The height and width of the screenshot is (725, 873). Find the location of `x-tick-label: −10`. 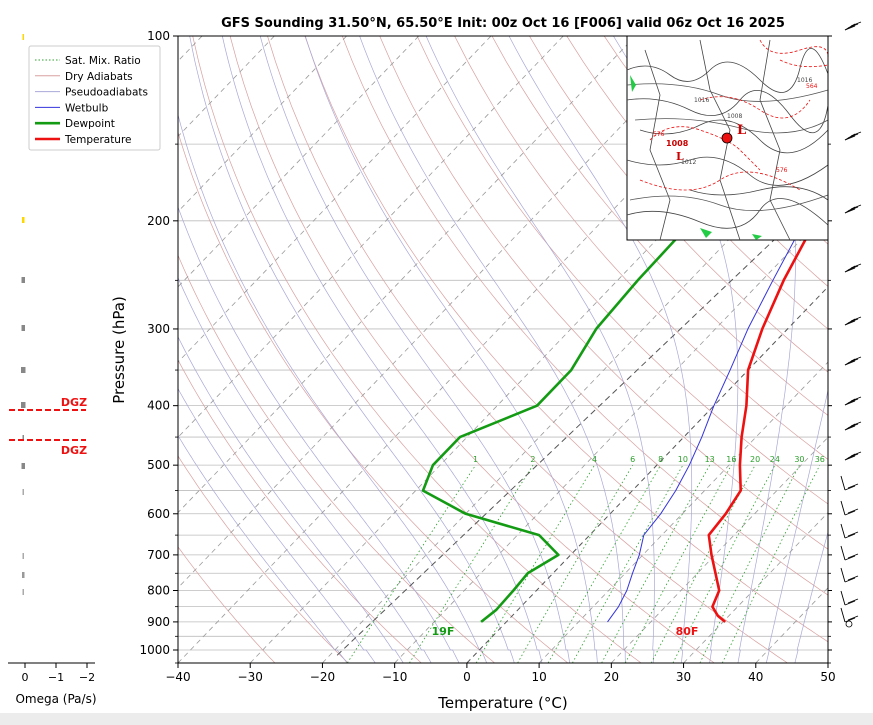

x-tick-label: −10 is located at coordinates (394, 677).